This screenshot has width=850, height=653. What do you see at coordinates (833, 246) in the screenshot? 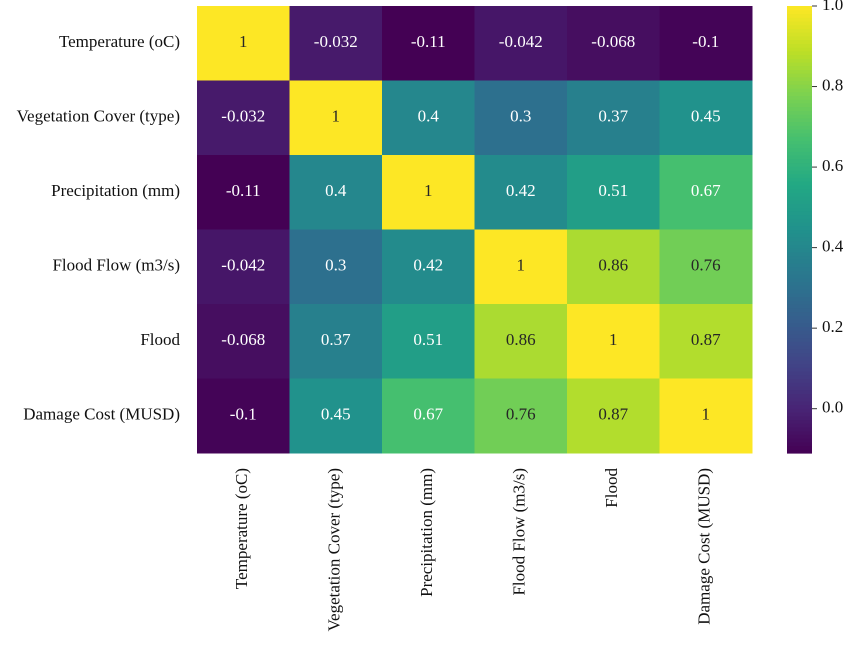
I see `colorbar-tick-label: 0.4` at bounding box center [833, 246].